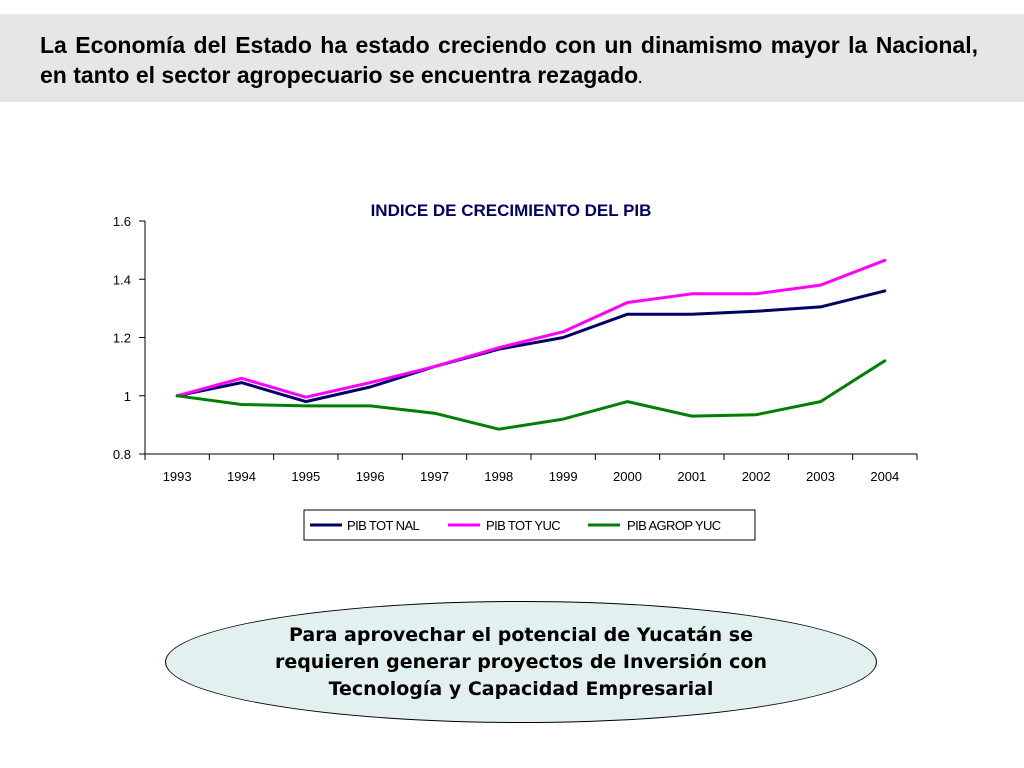 The image size is (1024, 768). I want to click on chart-title: INDICE DE CRECIMIENTO DEL PIB, so click(511, 210).